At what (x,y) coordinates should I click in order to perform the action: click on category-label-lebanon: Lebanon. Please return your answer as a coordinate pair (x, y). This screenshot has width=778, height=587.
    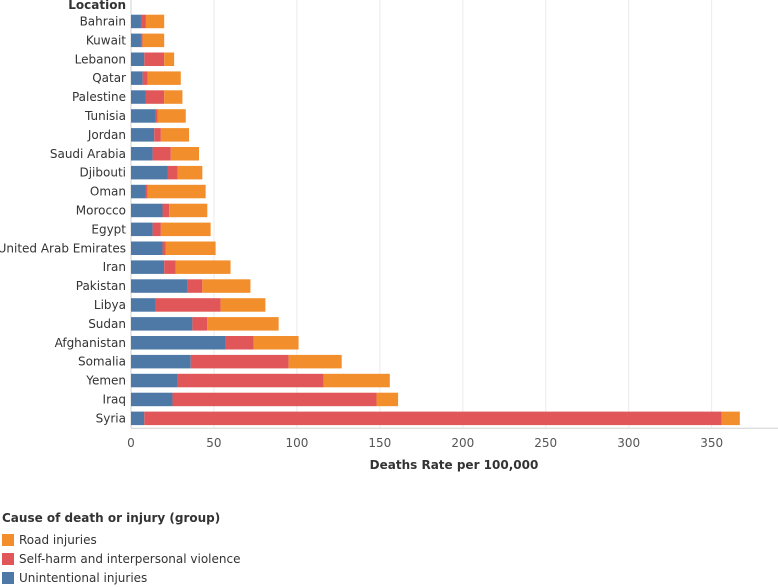
    Looking at the image, I should click on (100, 59).